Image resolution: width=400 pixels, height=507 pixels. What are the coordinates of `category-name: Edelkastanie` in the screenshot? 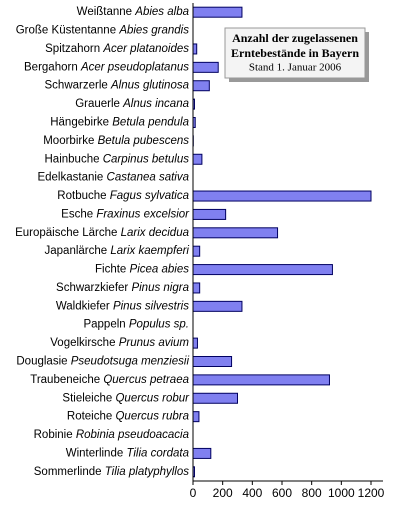 It's located at (70, 178).